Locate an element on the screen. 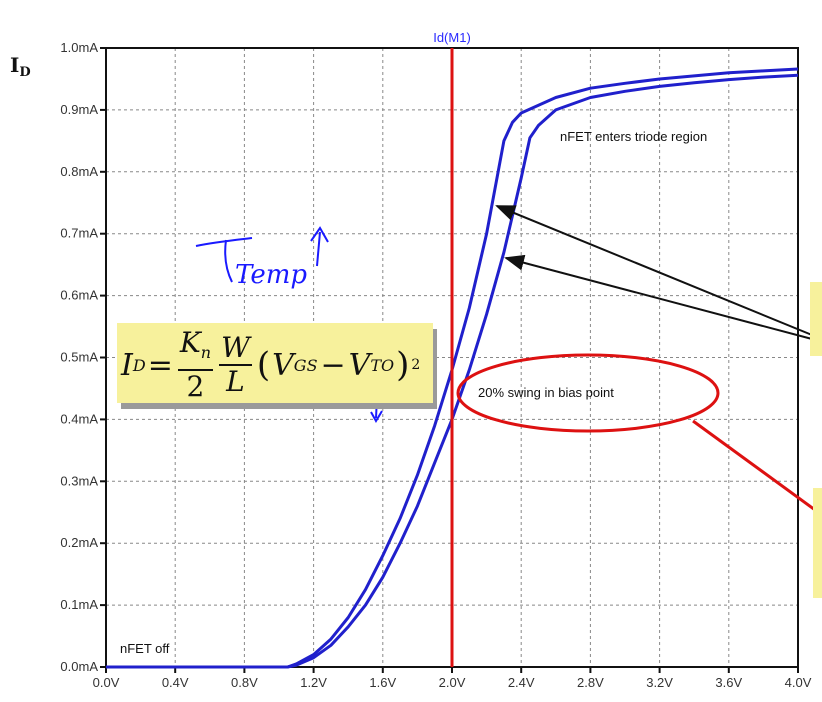  nfet-off-annotation: nFET off is located at coordinates (145, 648).